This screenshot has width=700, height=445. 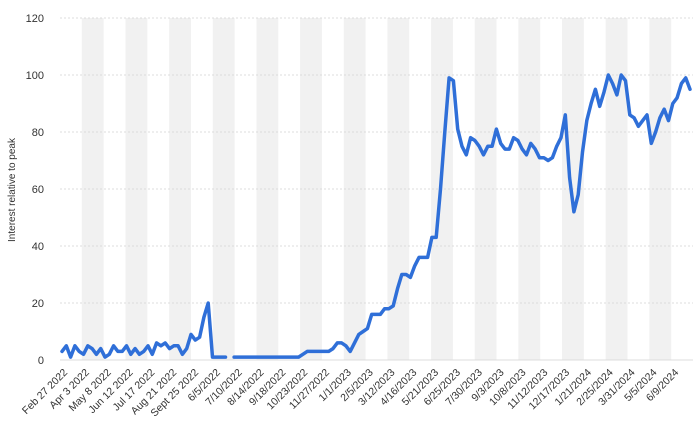 I want to click on y-tick-label: 80, so click(x=38, y=133).